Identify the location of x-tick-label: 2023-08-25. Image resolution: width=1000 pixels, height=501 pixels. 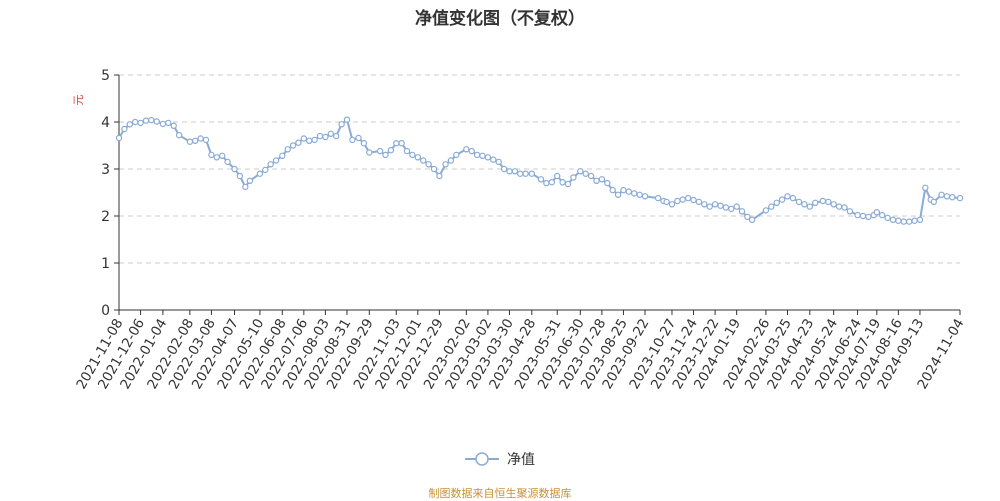
(604, 354).